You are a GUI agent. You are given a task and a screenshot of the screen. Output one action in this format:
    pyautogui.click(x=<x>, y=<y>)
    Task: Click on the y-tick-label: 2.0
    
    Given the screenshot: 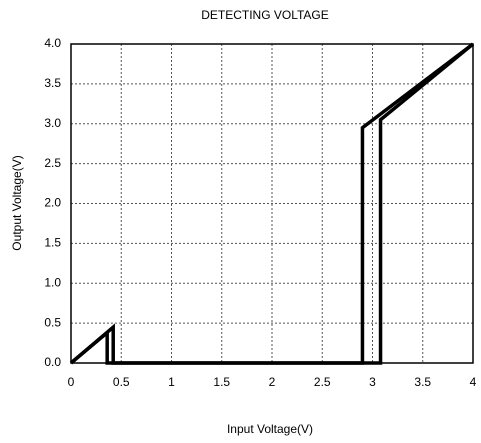 What is the action you would take?
    pyautogui.click(x=52, y=203)
    